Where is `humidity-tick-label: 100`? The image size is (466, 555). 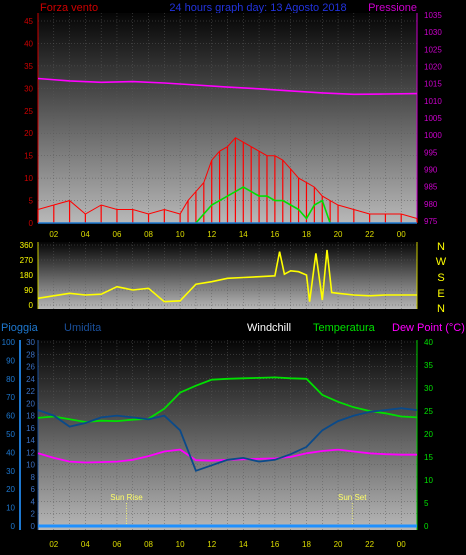
humidity-tick-label: 100 is located at coordinates (9, 342).